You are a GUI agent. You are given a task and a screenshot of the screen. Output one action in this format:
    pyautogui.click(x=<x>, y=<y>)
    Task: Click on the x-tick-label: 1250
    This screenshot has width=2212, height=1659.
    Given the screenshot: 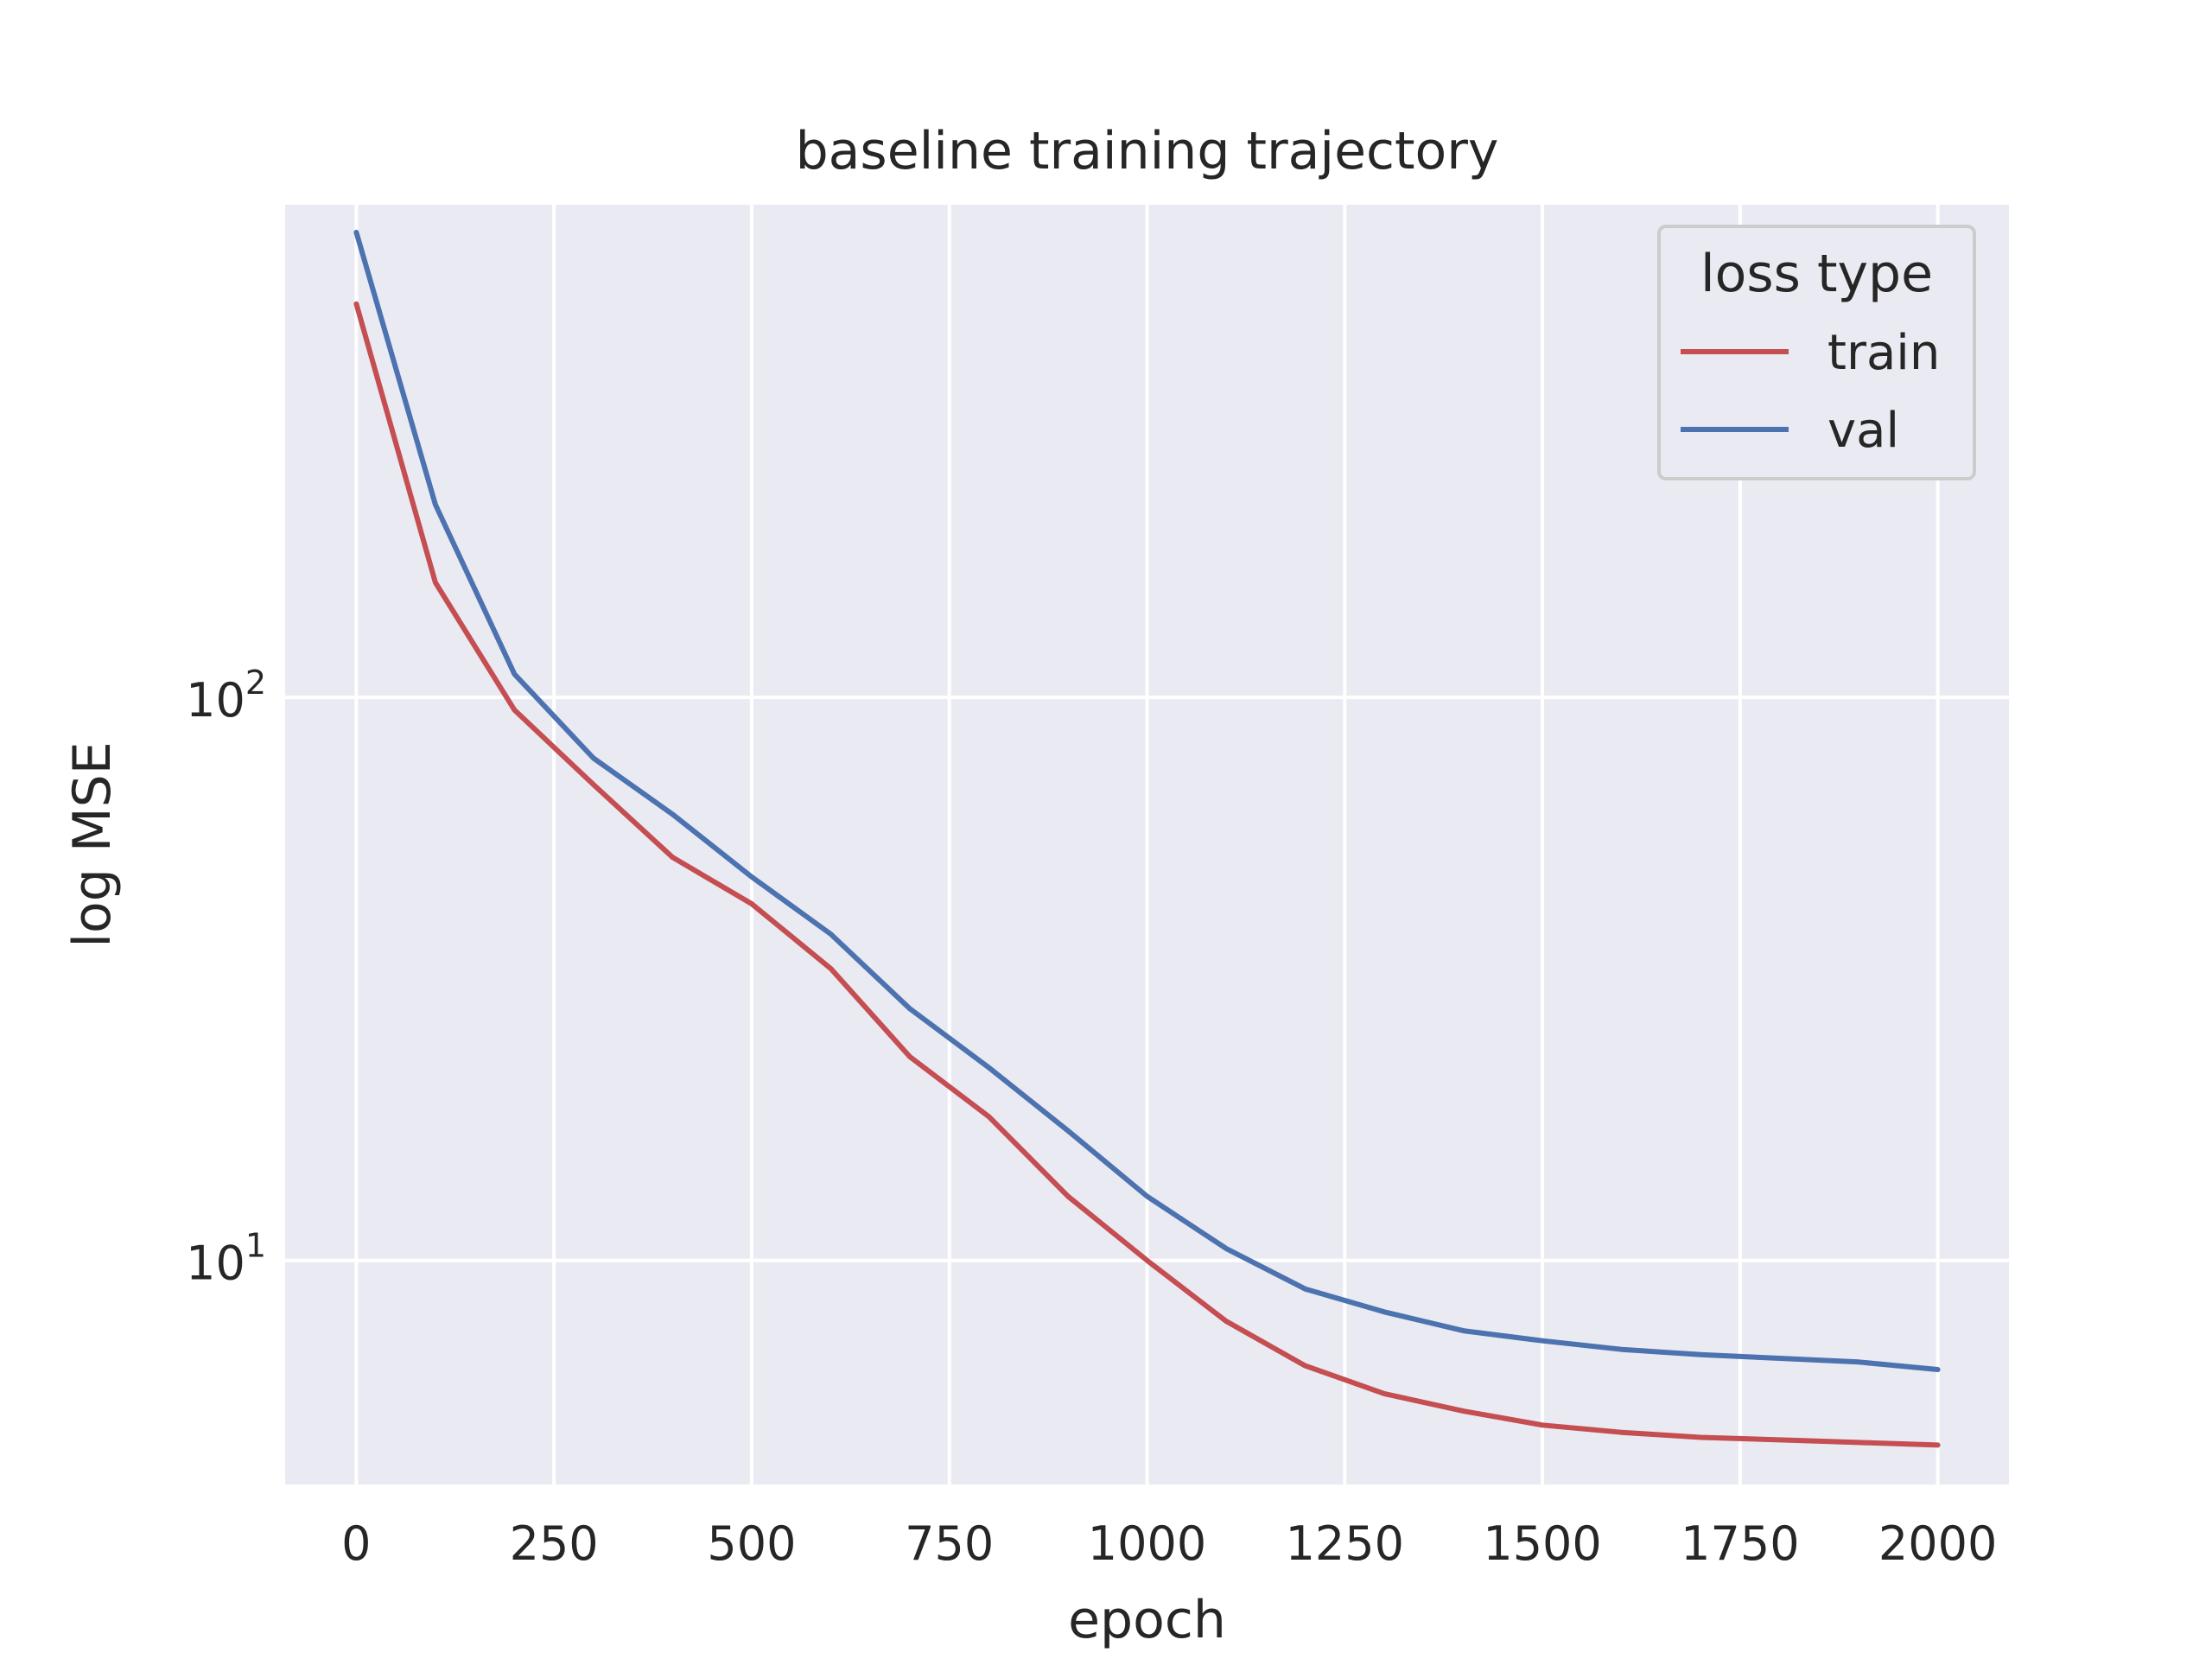 What is the action you would take?
    pyautogui.click(x=1345, y=1543)
    